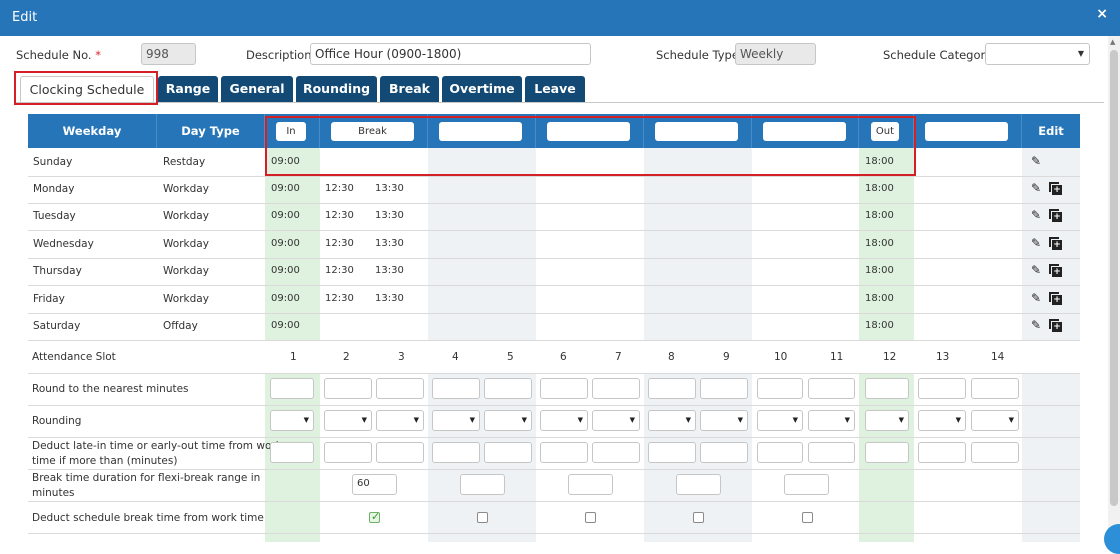  Describe the element at coordinates (616, 420) in the screenshot. I see `rounding-select-7: ▼` at that location.